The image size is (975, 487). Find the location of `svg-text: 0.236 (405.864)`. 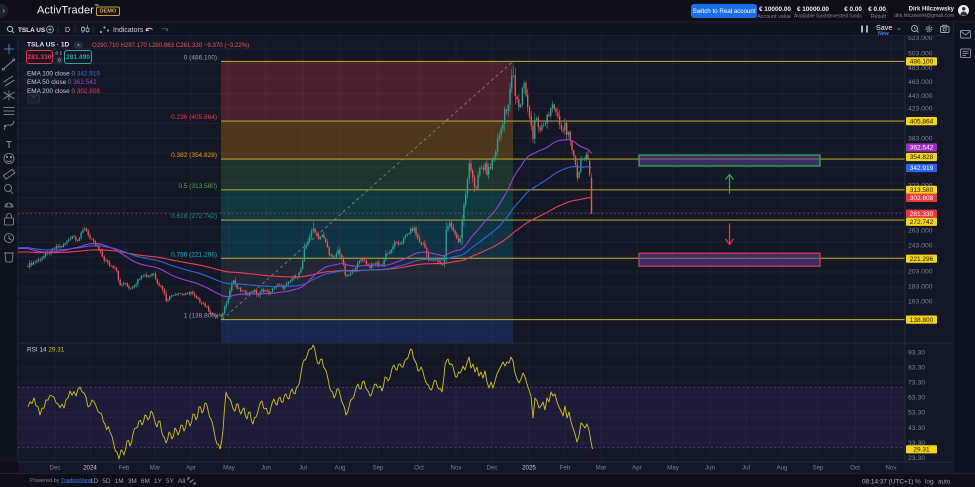

svg-text: 0.236 (405.864) is located at coordinates (194, 117).